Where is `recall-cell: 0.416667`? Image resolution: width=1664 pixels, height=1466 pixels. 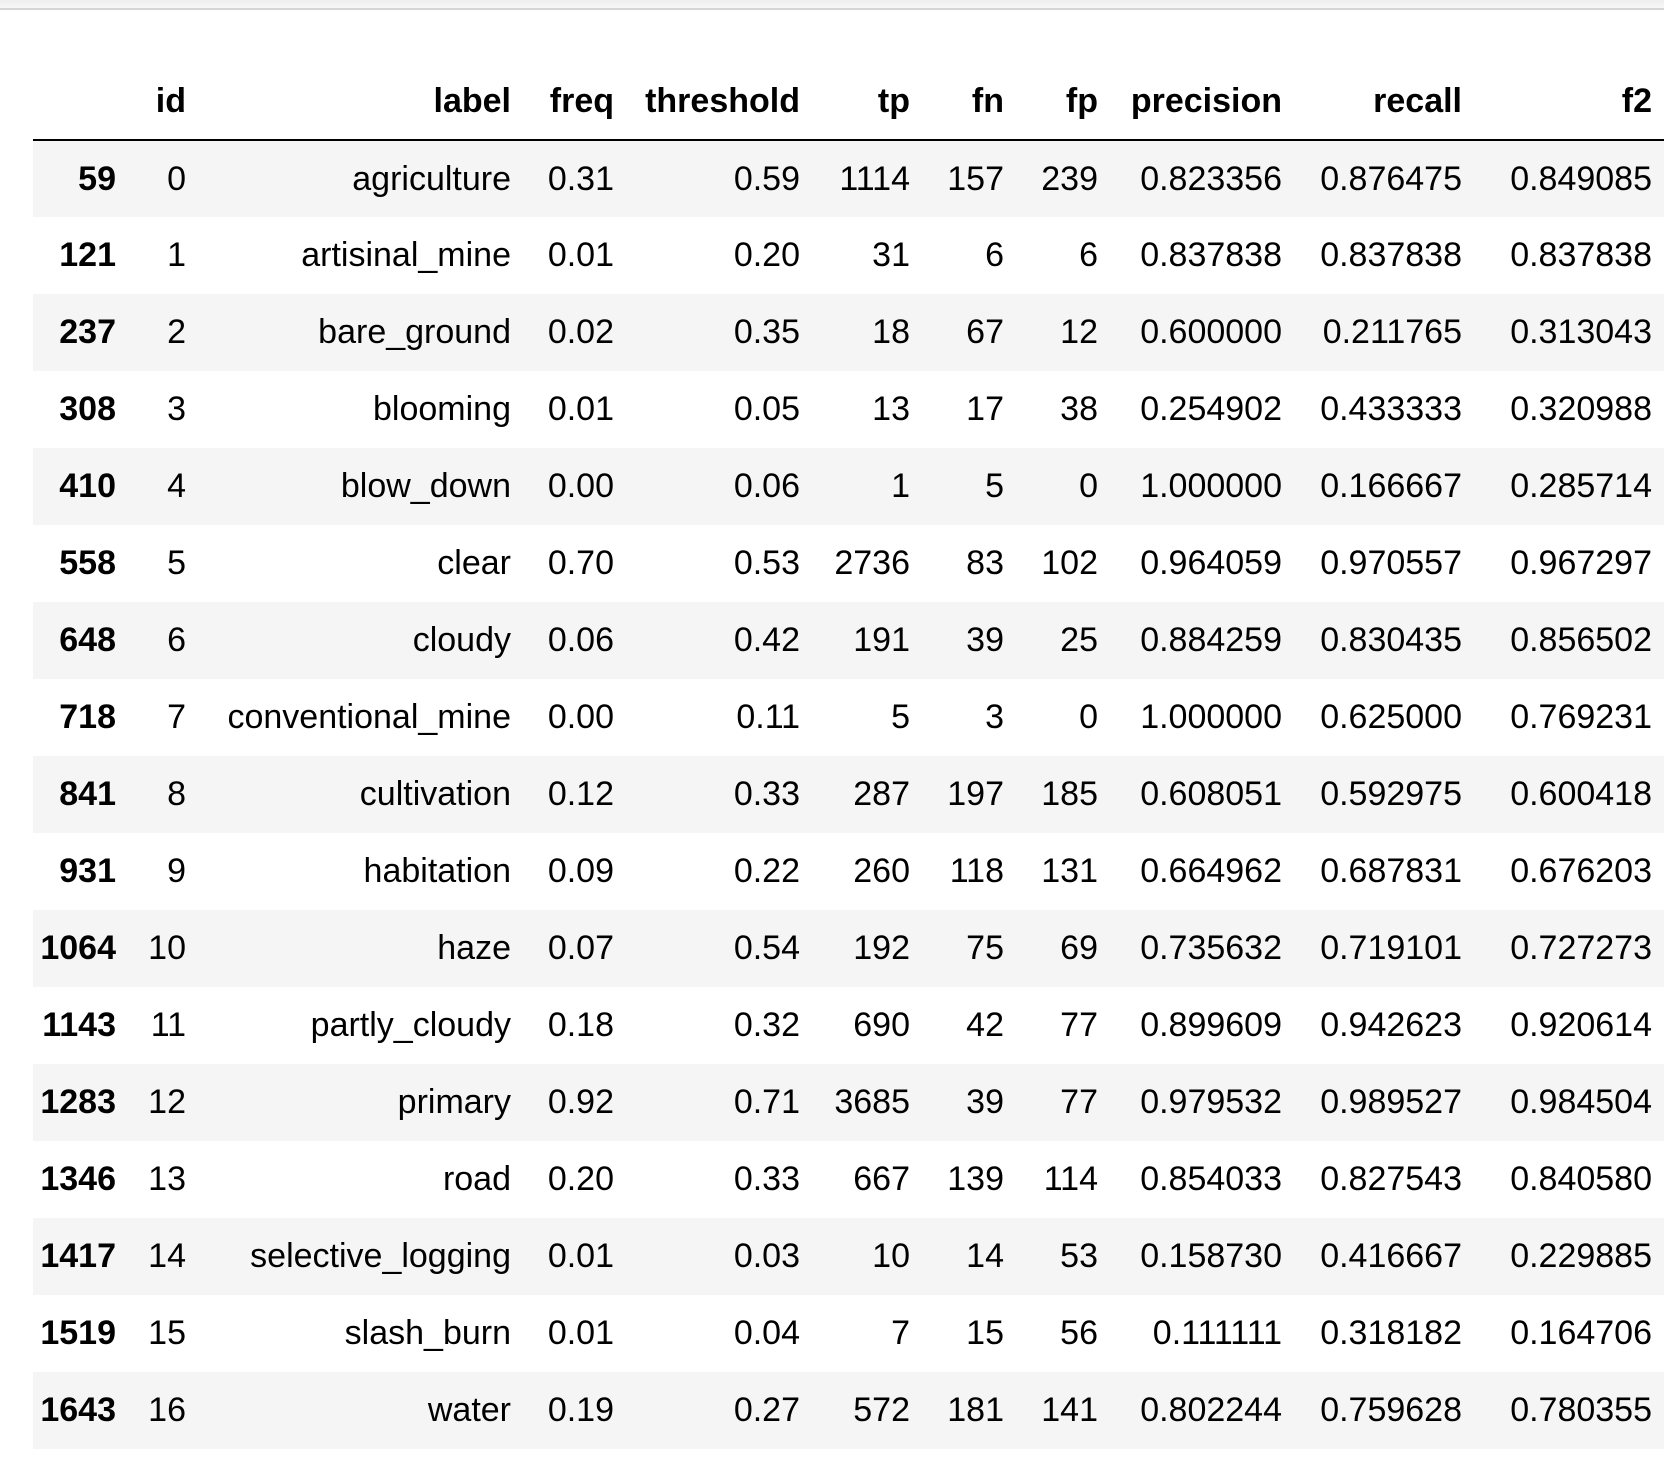 recall-cell: 0.416667 is located at coordinates (1391, 1256).